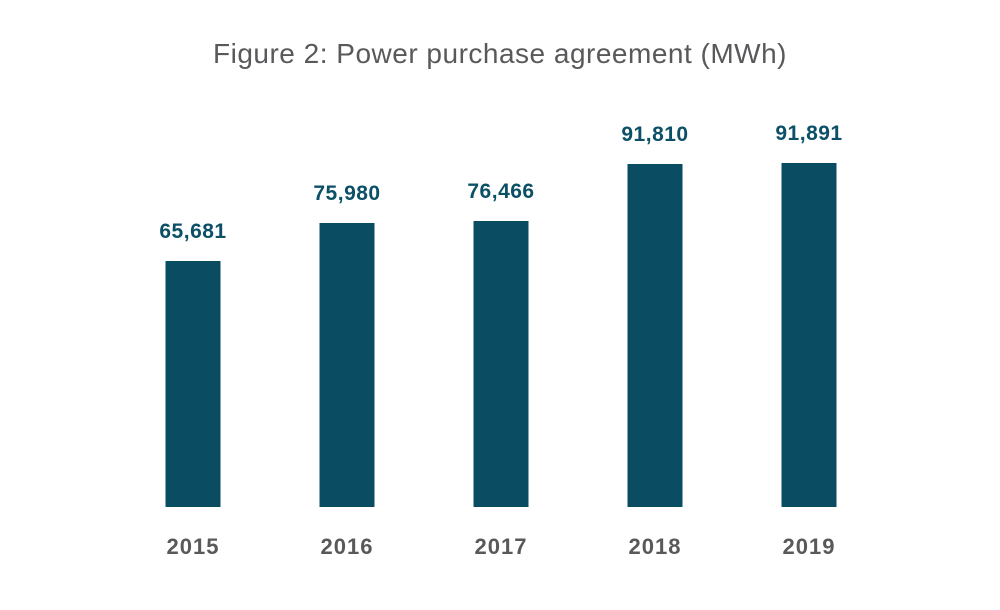 The height and width of the screenshot is (610, 1000). Describe the element at coordinates (809, 546) in the screenshot. I see `x-axis-tick-label: 2019` at that location.